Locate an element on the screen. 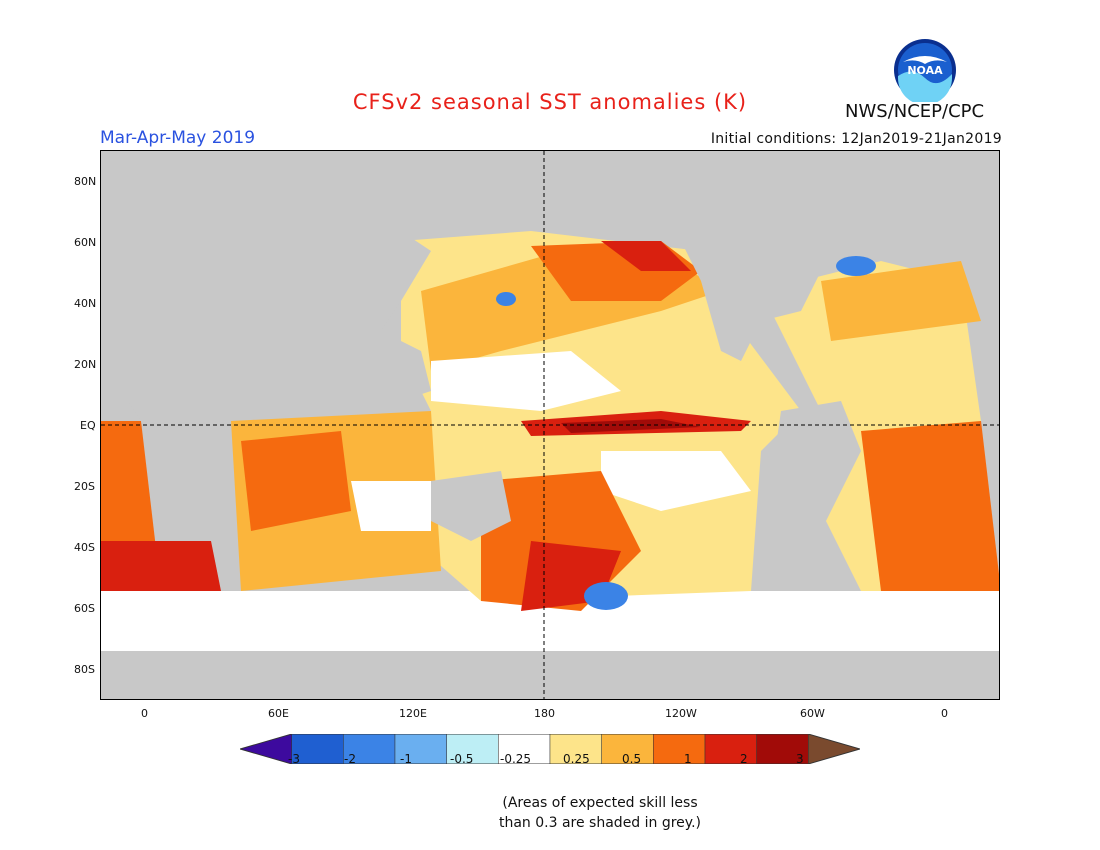 Image resolution: width=1100 pixels, height=850 pixels. africa-land is located at coordinates (176, 428).